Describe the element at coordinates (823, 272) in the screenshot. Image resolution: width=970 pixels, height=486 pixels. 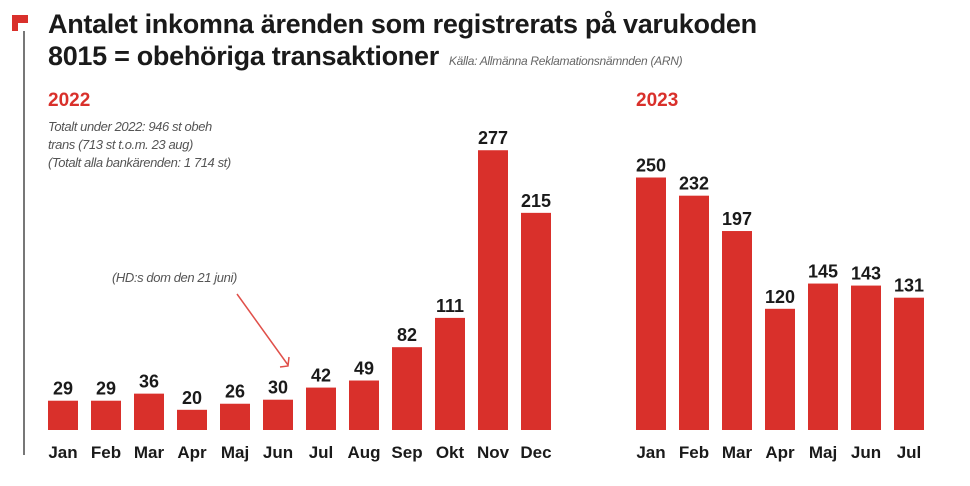
I see `value-label-2023-maj: 145` at that location.